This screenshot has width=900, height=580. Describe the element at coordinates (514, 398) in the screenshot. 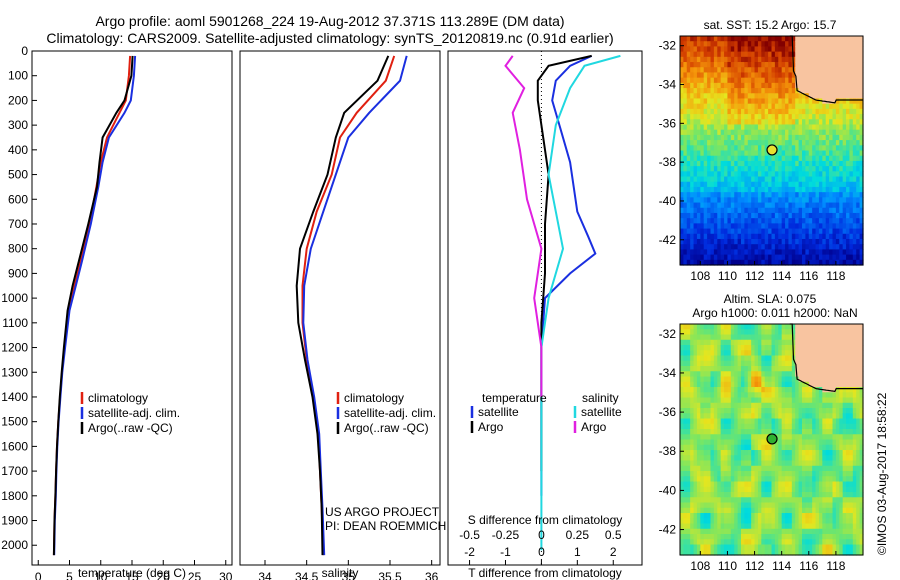

I see `legend-header-temperature: temperature` at that location.